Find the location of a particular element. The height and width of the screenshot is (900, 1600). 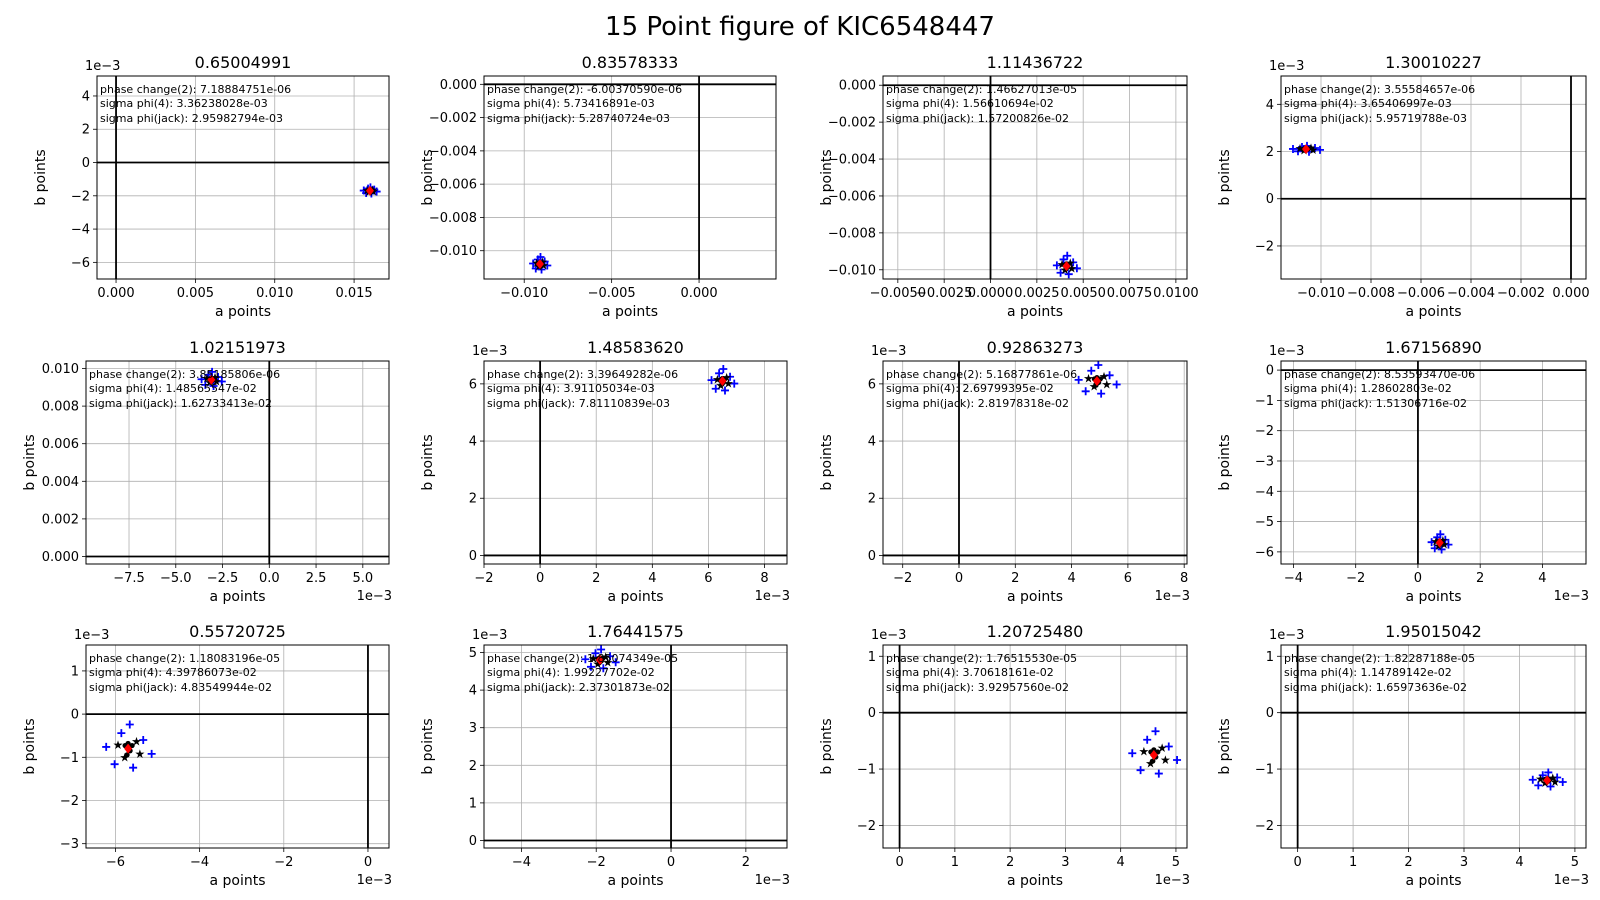

x-tick-label: −0.0050 is located at coordinates (898, 293).